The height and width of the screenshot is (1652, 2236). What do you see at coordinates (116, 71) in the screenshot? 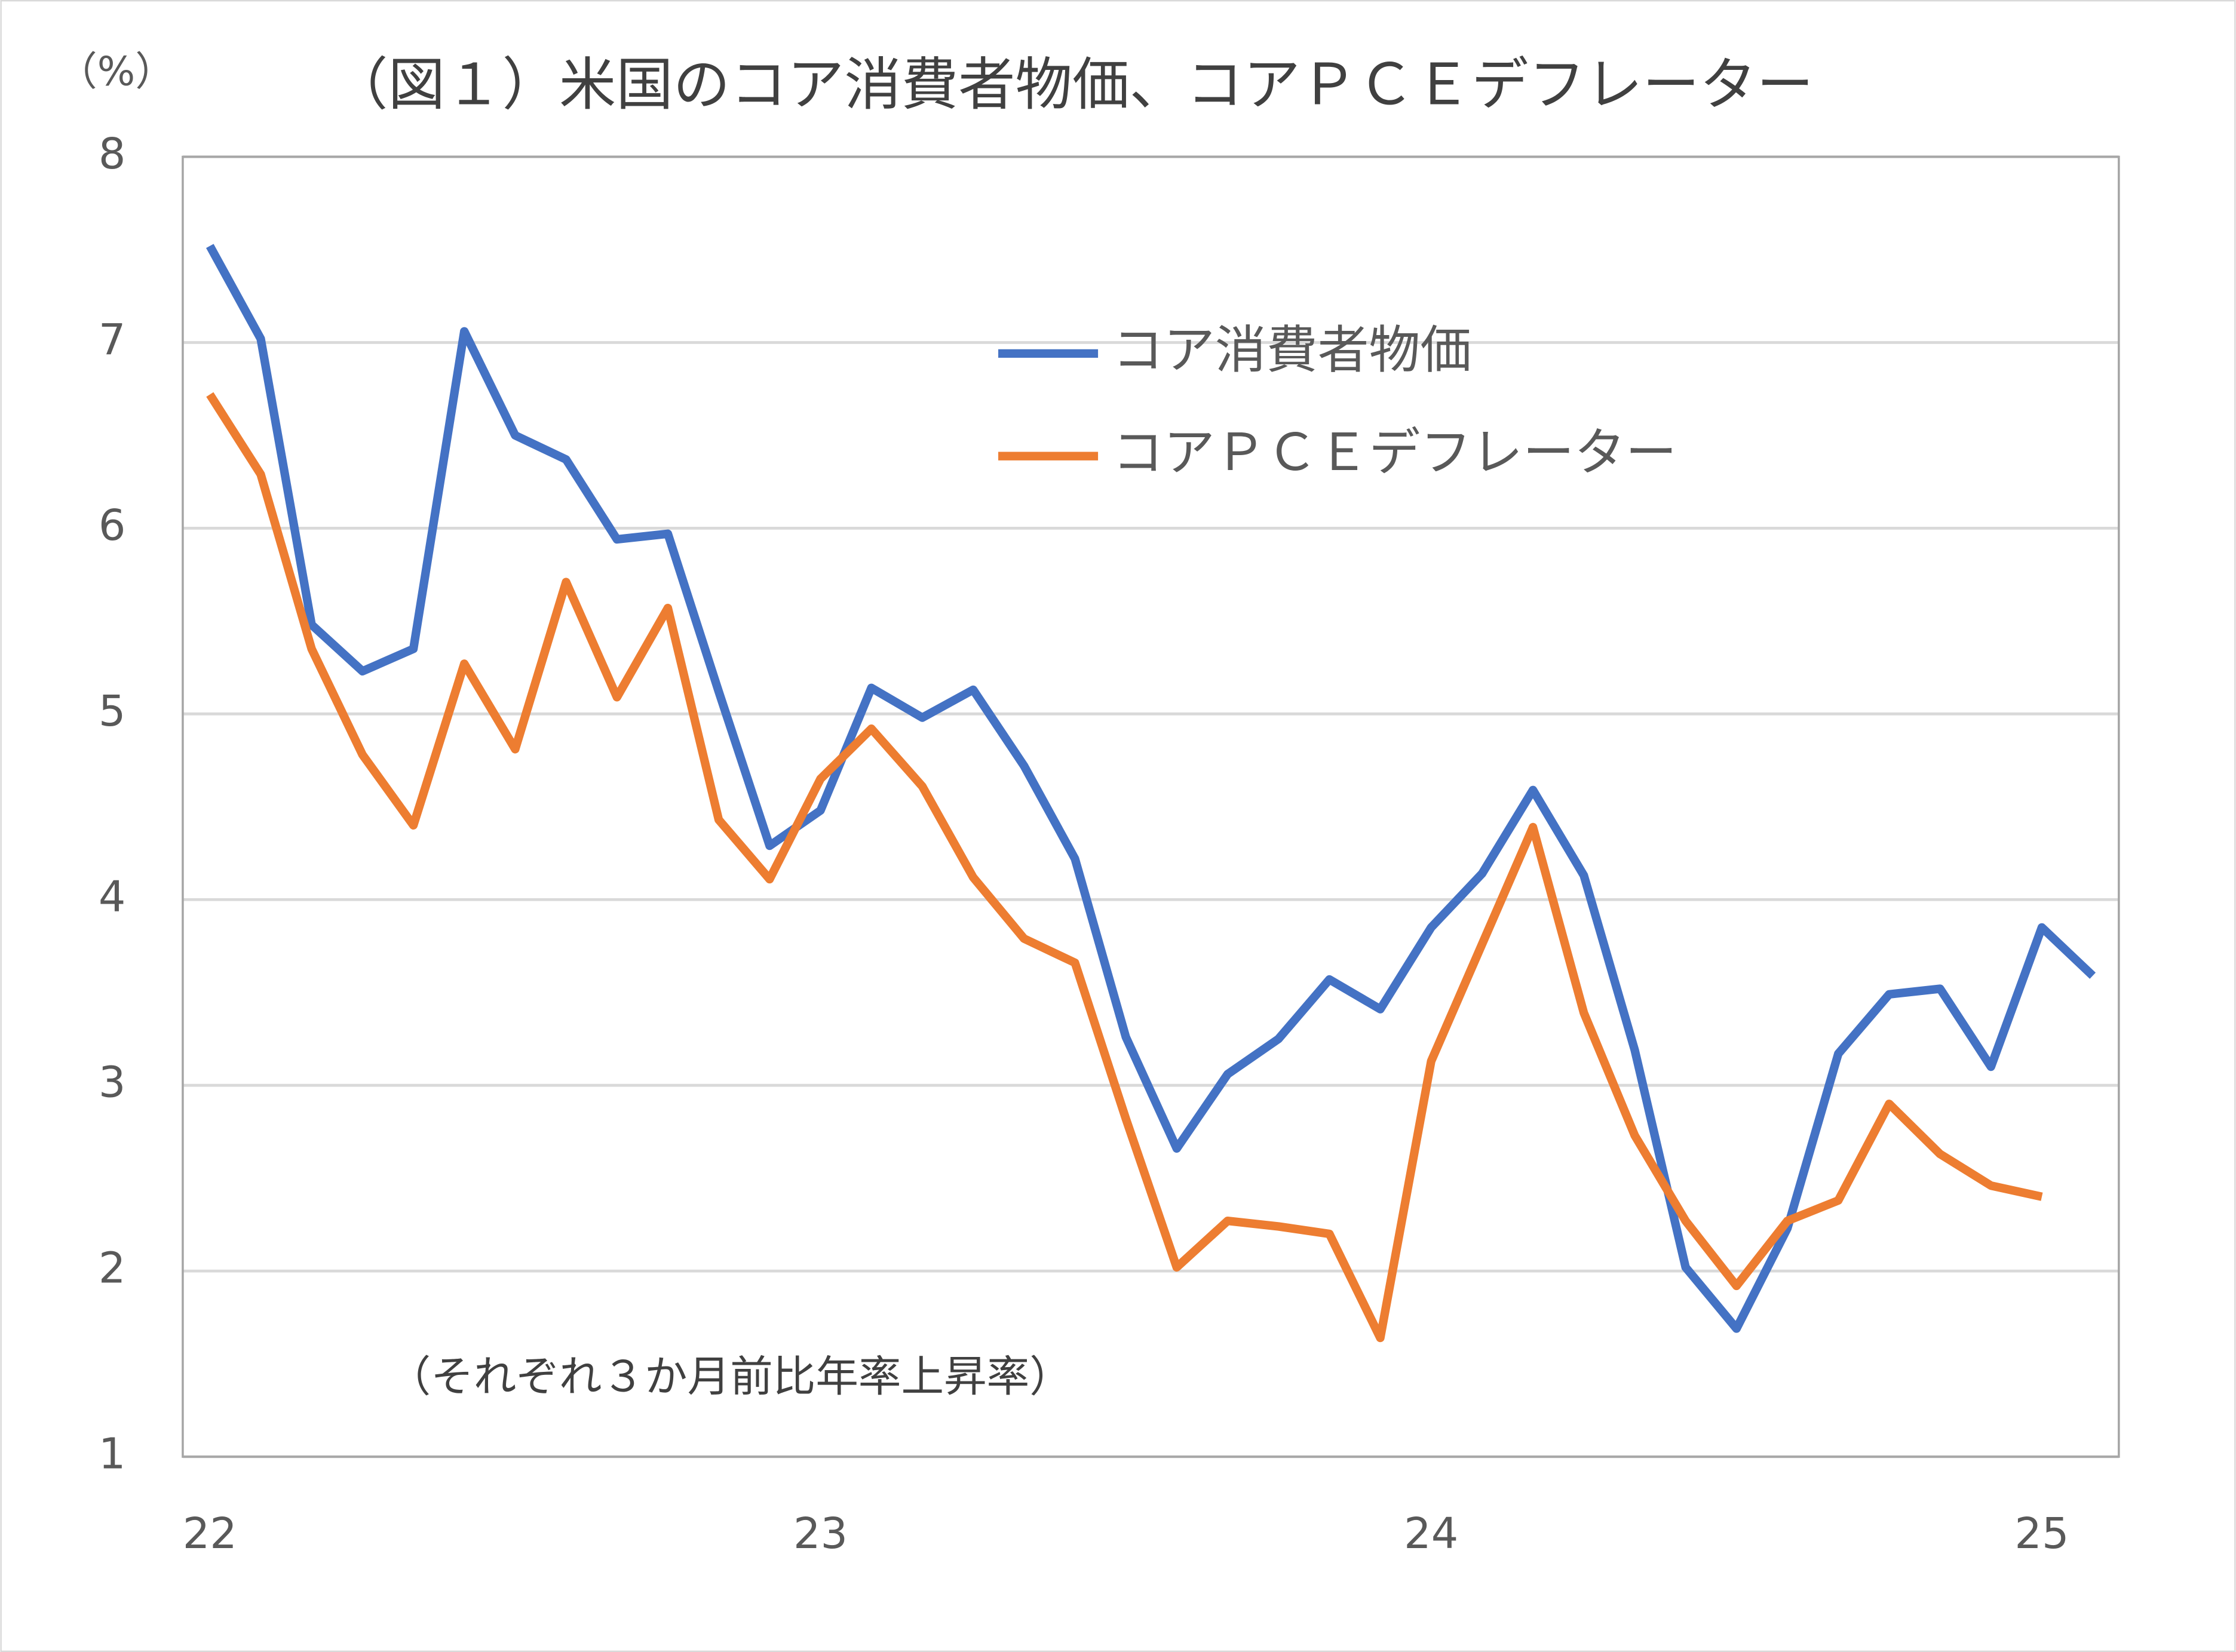
I see `y-axis-label: （%）` at bounding box center [116, 71].